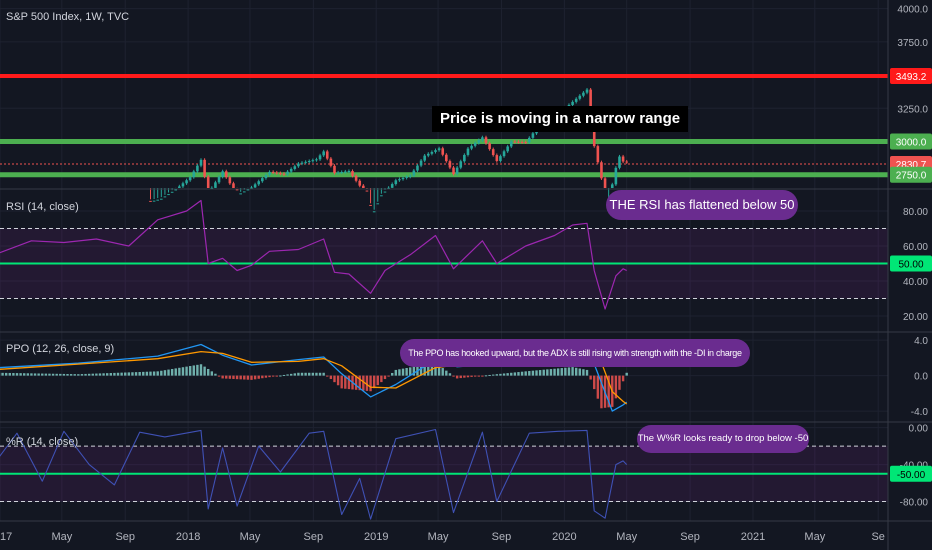 The image size is (932, 550). Describe the element at coordinates (723, 439) in the screenshot. I see `williams-r-annotation: The W%R looks ready to drop below -50` at that location.